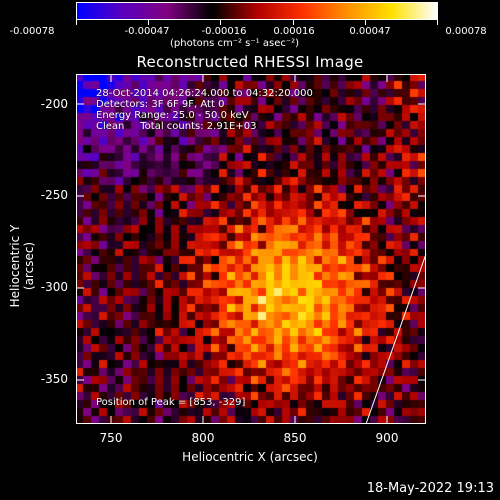 The height and width of the screenshot is (500, 500). I want to click on plot-title: Reconstructed RHESSI Image, so click(250, 62).